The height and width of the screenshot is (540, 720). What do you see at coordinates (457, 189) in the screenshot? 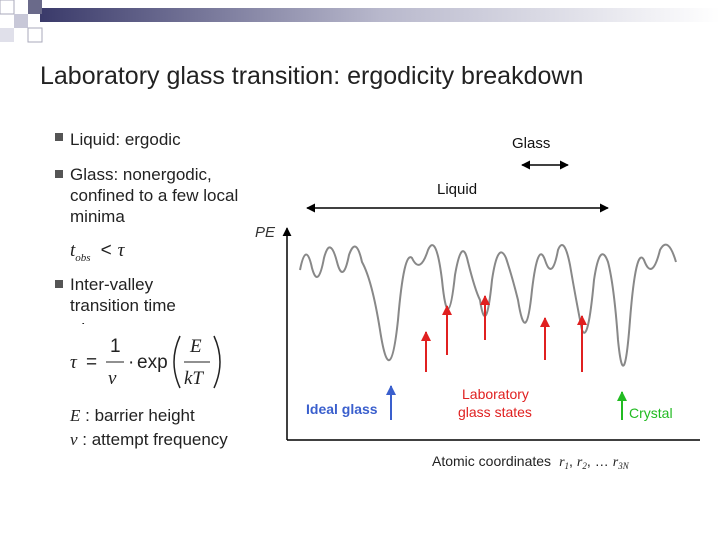
I see `liquid-label: Liquid` at bounding box center [457, 189].